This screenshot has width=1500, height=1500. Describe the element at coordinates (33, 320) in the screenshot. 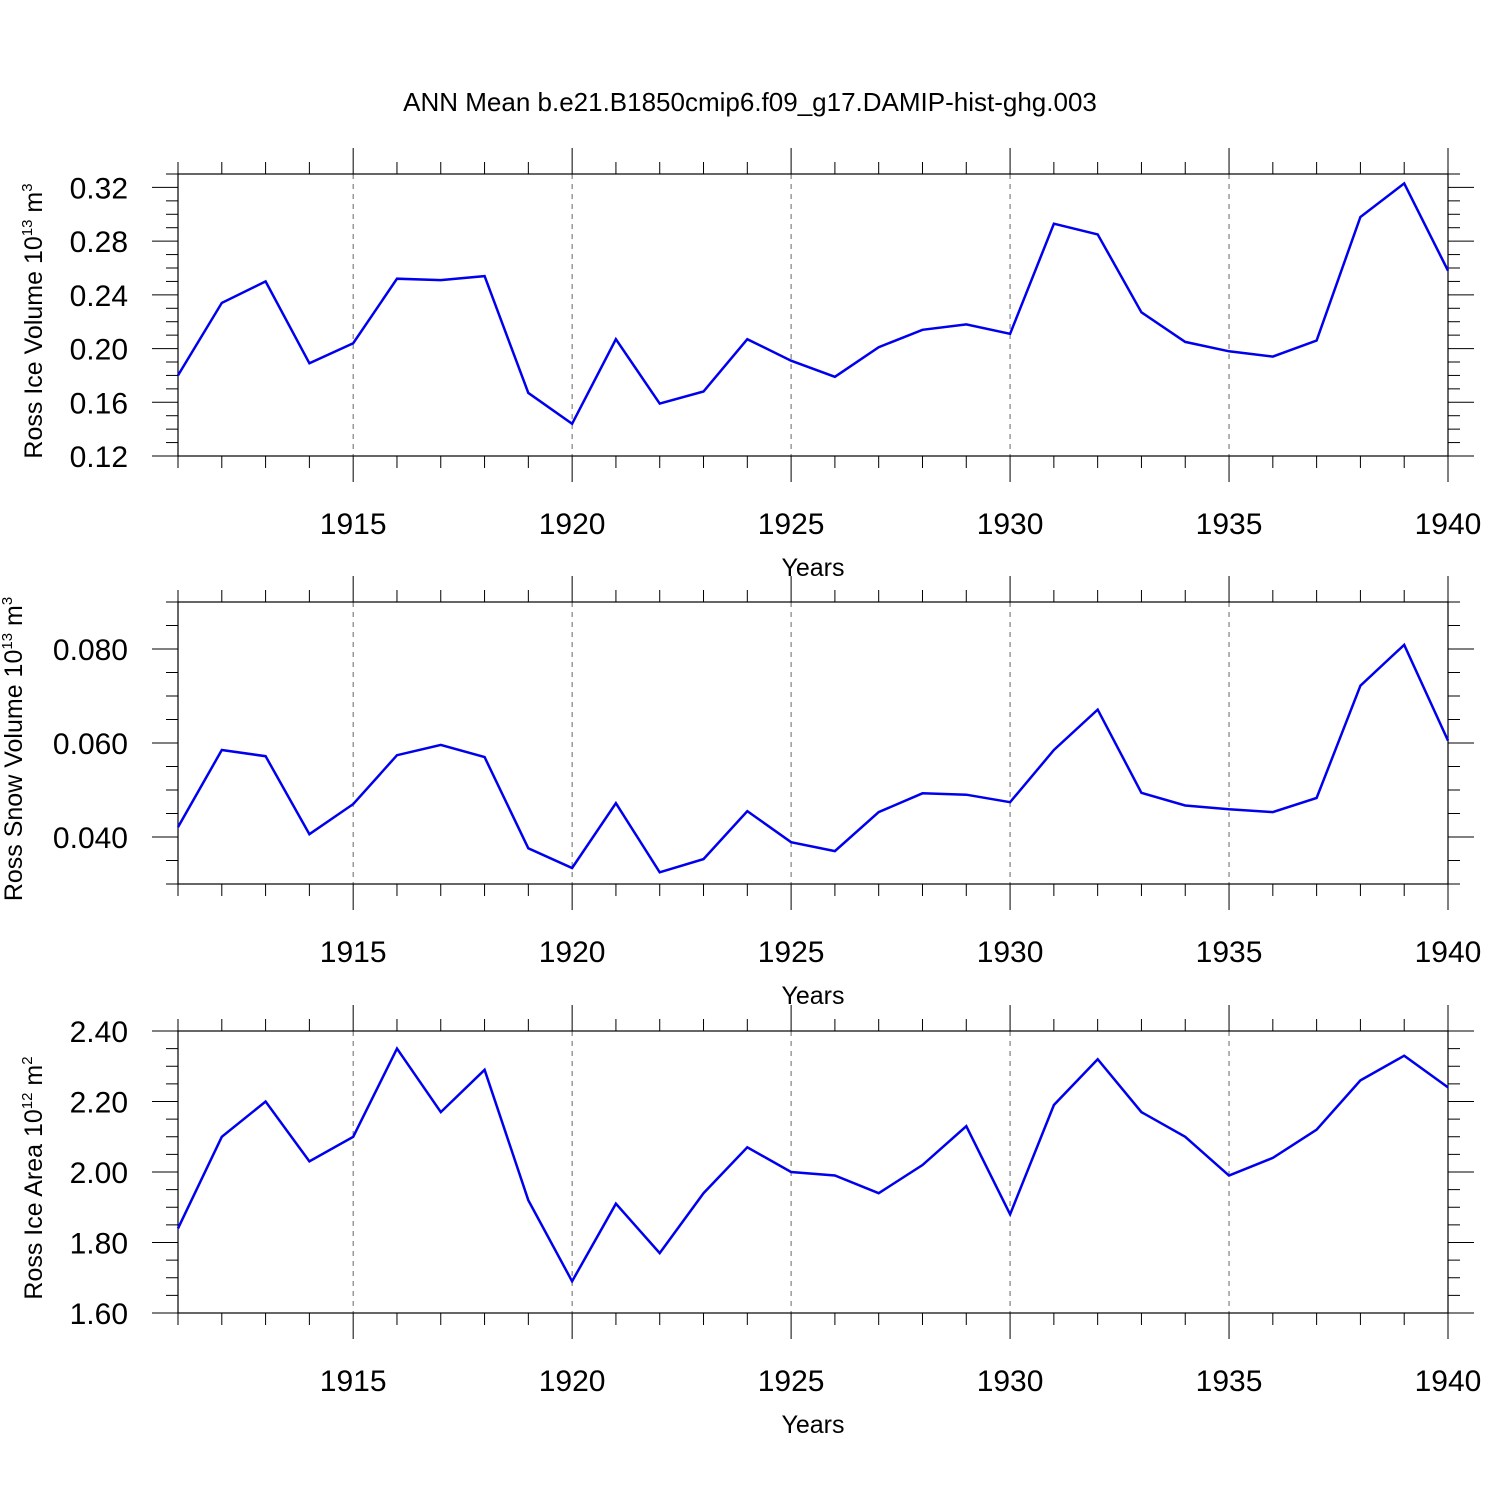

I see `y-axis-label: Ross Ice Volume 1013 m3` at that location.